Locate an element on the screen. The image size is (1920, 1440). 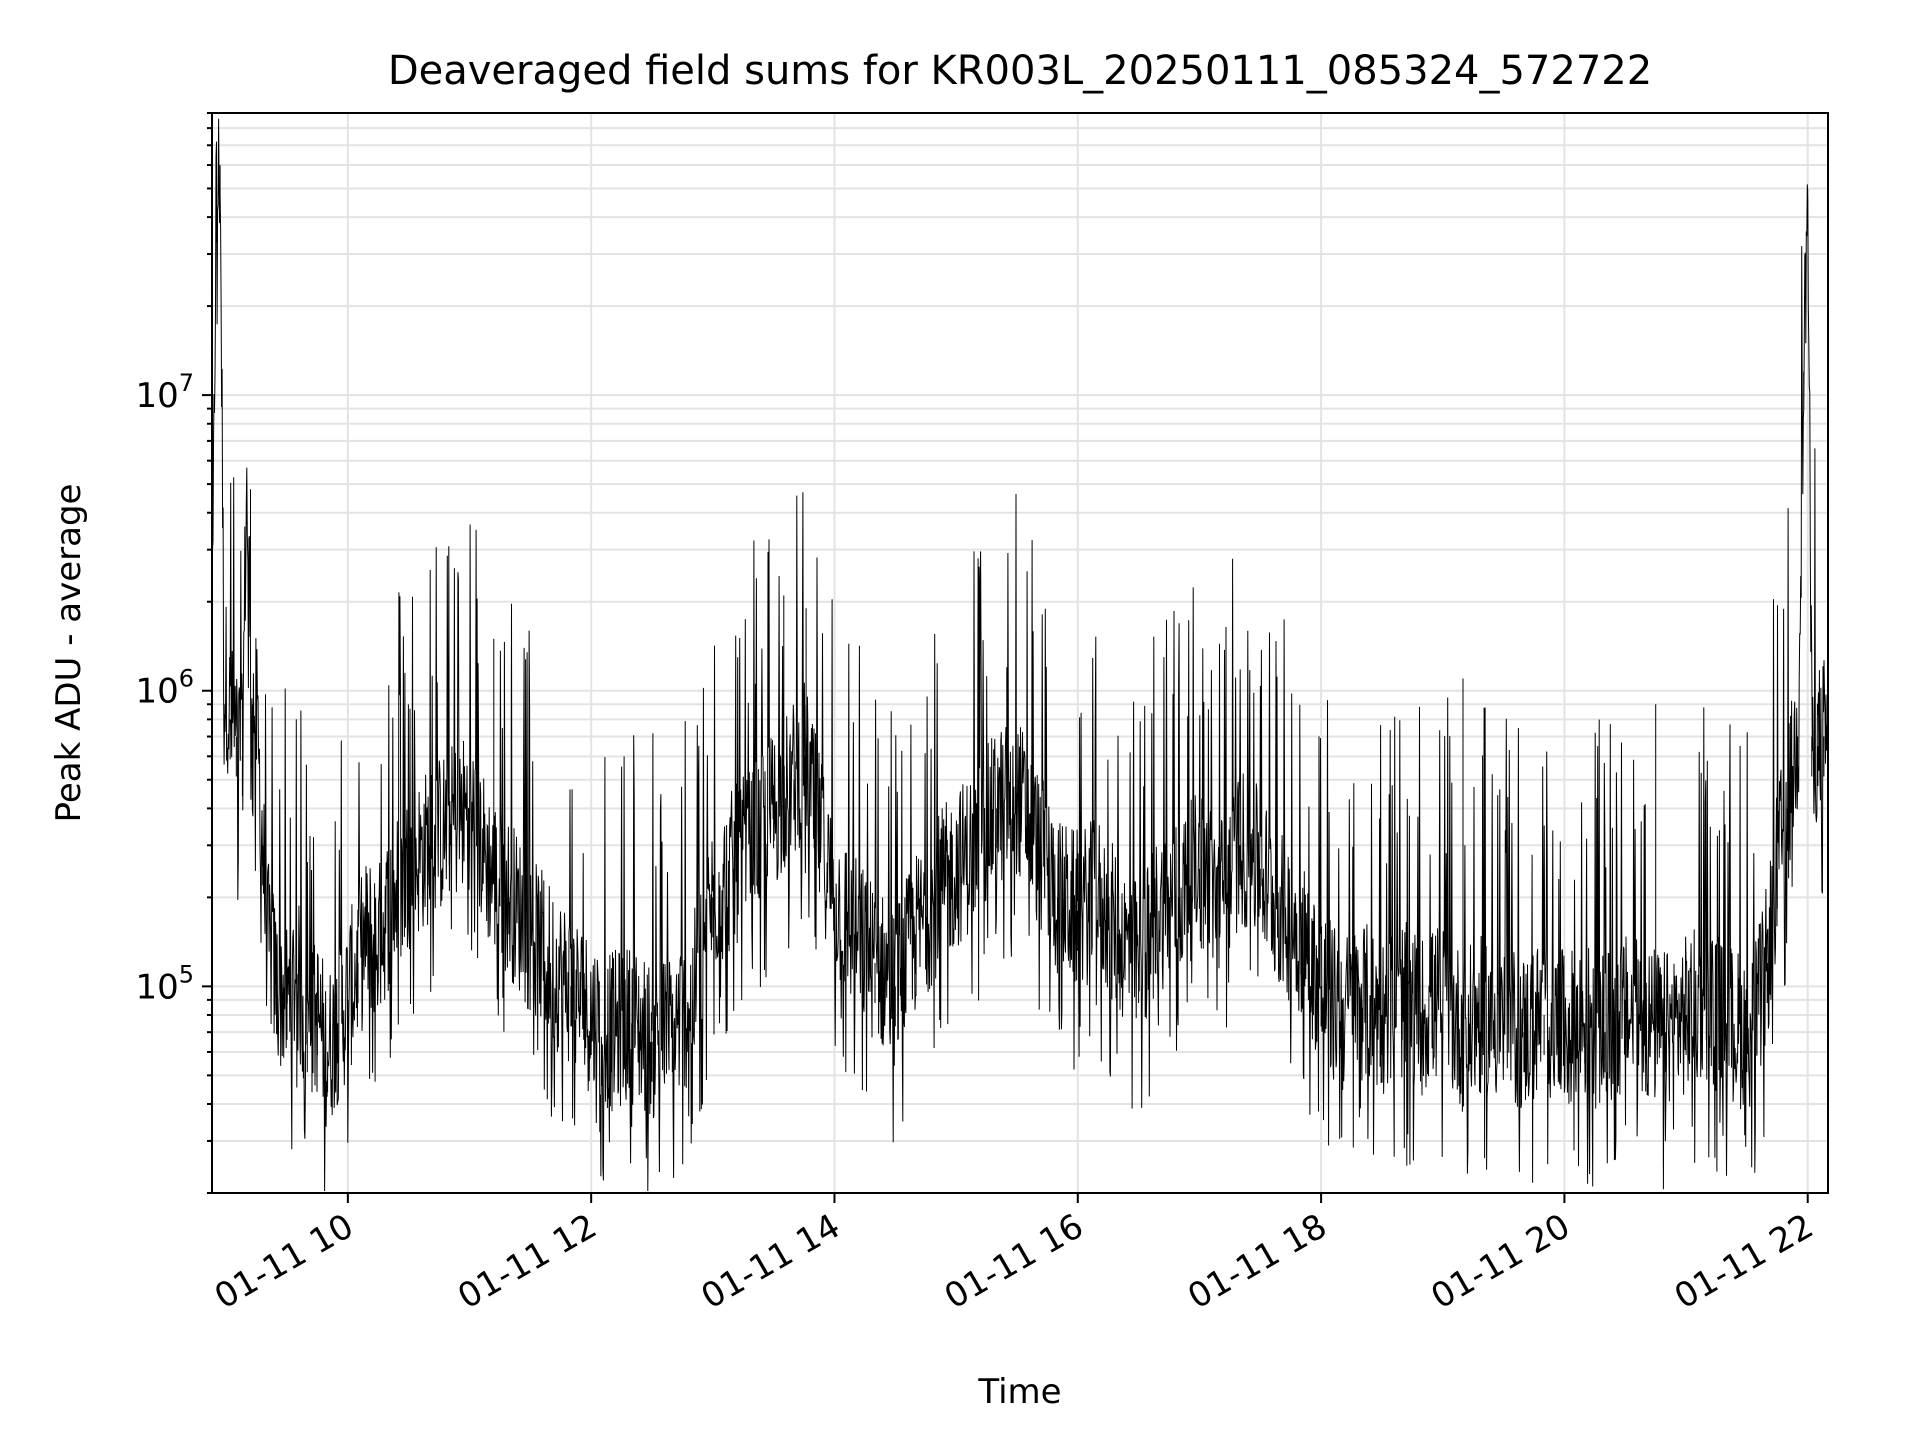
y-tick-label: 10⁵ is located at coordinates (164, 983).